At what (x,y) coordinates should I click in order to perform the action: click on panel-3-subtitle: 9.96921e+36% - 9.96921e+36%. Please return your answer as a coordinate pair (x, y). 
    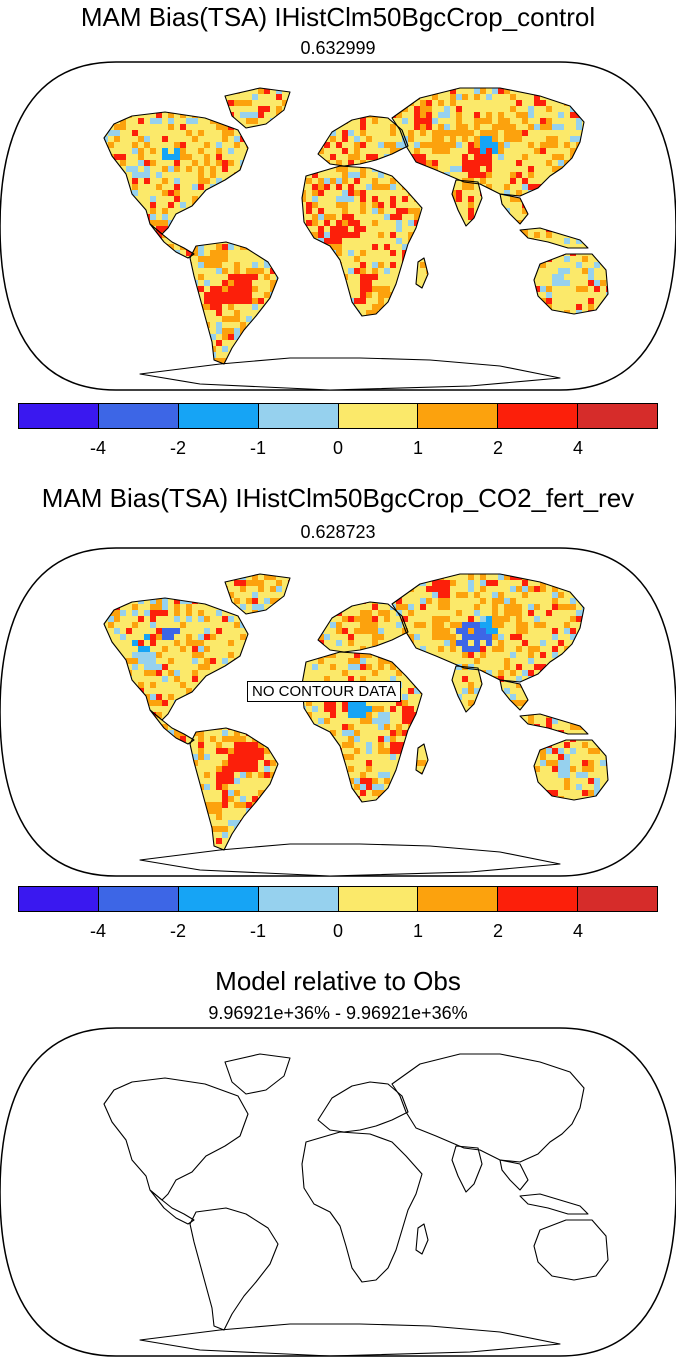
    Looking at the image, I should click on (338, 1013).